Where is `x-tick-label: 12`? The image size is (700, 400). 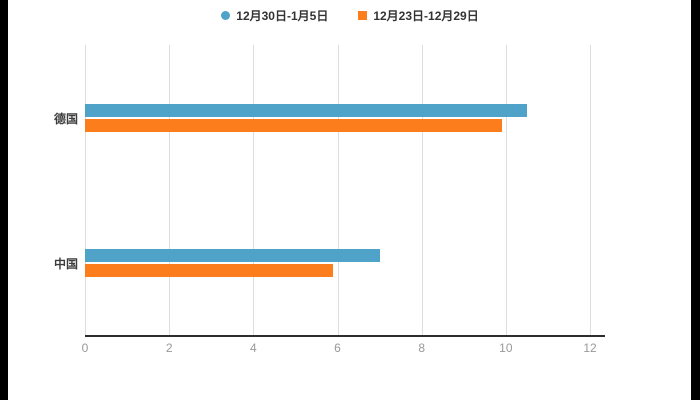 x-tick-label: 12 is located at coordinates (590, 348).